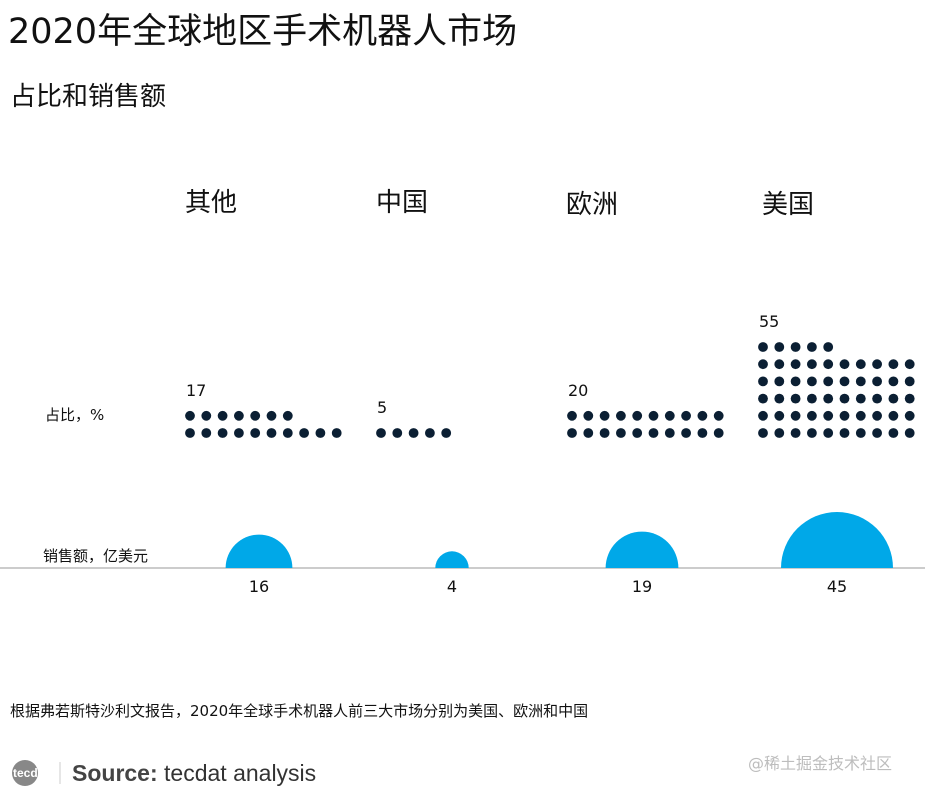 The width and height of the screenshot is (930, 794). Describe the element at coordinates (820, 763) in the screenshot. I see `watermark: @稀土掘金技术社区` at that location.